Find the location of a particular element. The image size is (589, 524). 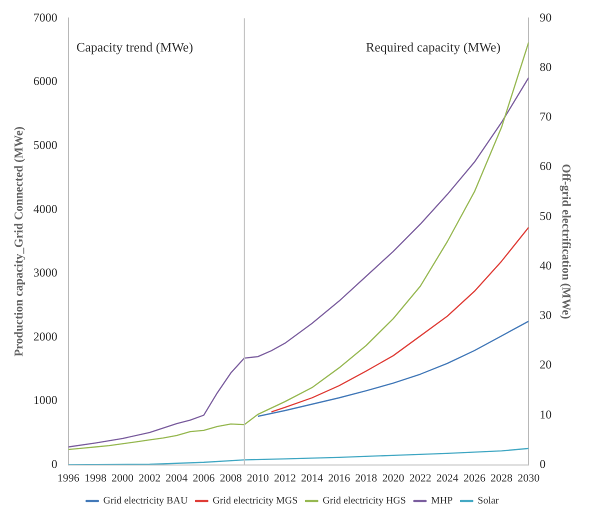

x-tick-label: 2014 is located at coordinates (312, 478).